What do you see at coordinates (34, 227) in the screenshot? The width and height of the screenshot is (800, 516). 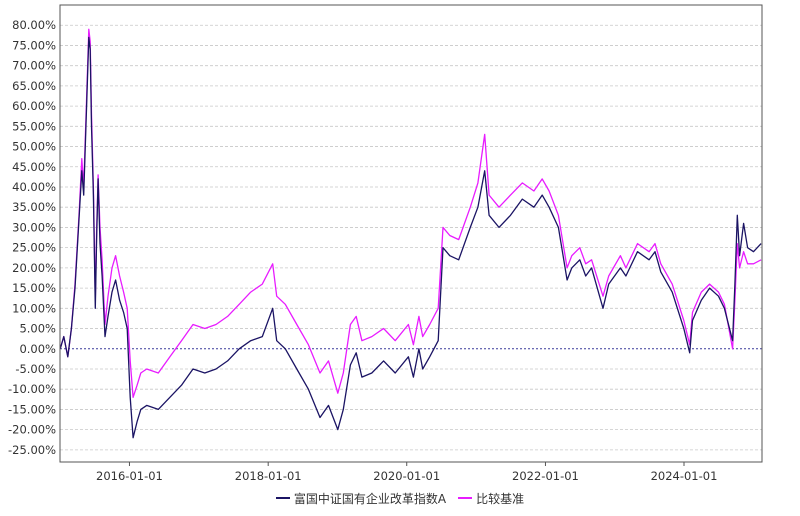 I see `y-tick-label: 30.00%` at bounding box center [34, 227].